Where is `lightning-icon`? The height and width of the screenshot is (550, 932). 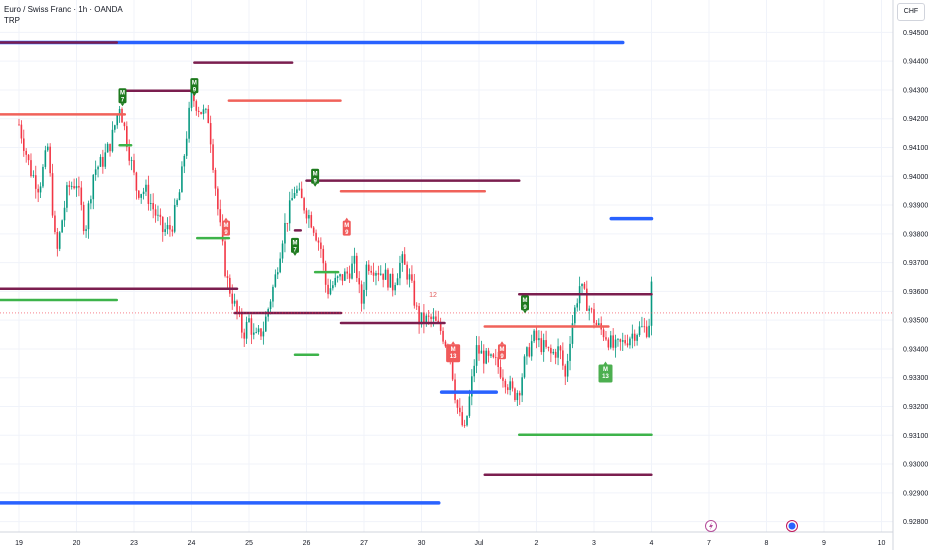
lightning-icon is located at coordinates (711, 526).